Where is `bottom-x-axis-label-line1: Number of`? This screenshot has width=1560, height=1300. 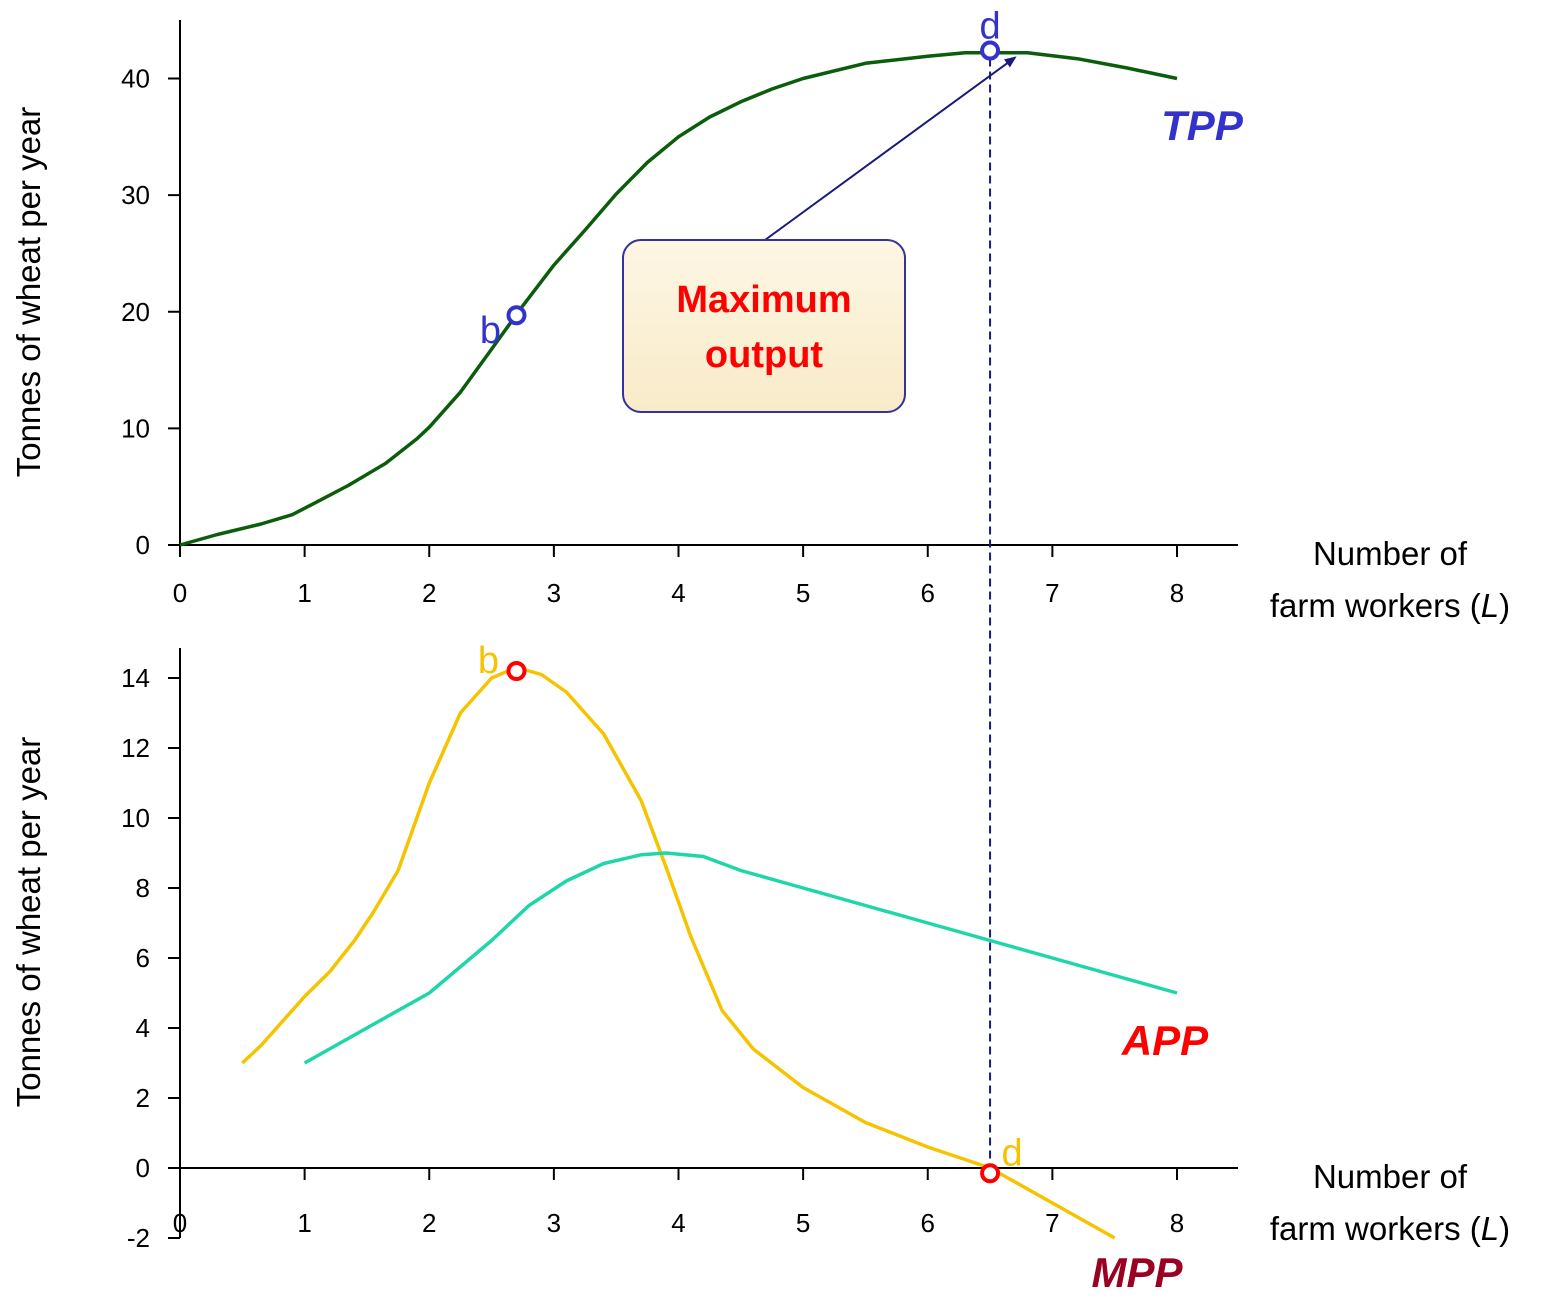 bottom-x-axis-label-line1: Number of is located at coordinates (1390, 1176).